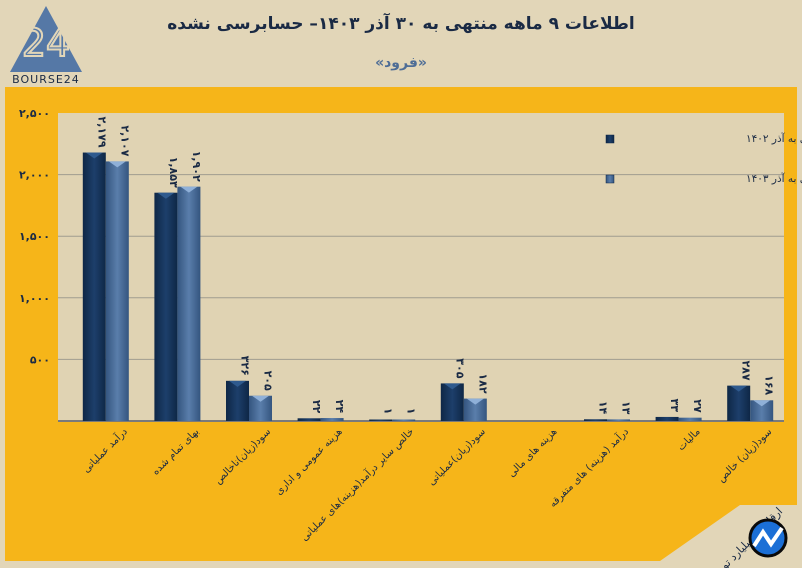  I want to click on data-label: ۲,۱۰۷, so click(124, 140).